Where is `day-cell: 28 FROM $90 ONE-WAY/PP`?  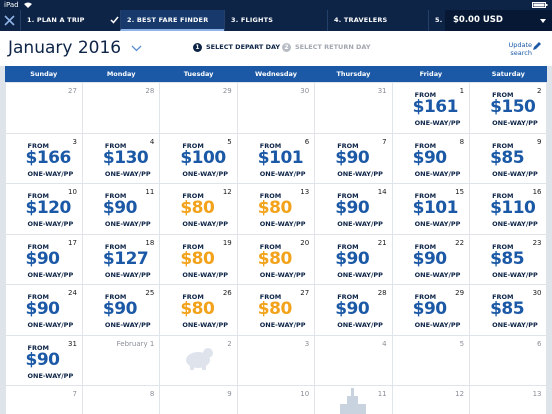 day-cell: 28 FROM $90 ONE-WAY/PP is located at coordinates (353, 310).